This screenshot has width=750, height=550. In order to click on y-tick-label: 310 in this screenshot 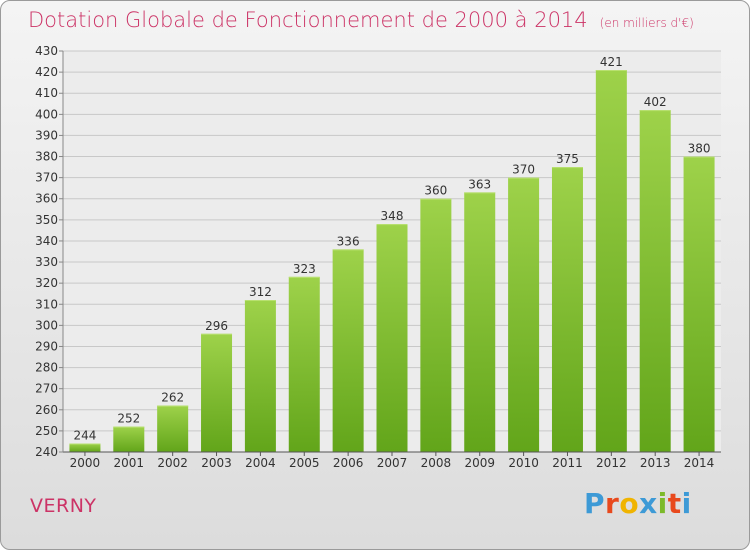, I will do `click(46, 304)`.